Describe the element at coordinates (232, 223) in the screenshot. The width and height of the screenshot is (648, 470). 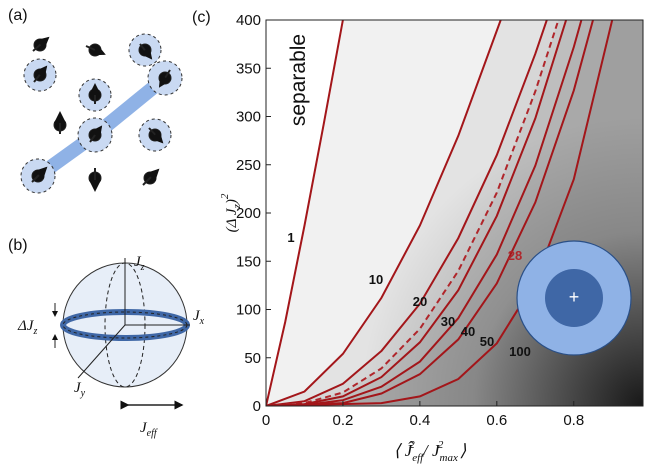
I see `label-text: (Δ` at that location.